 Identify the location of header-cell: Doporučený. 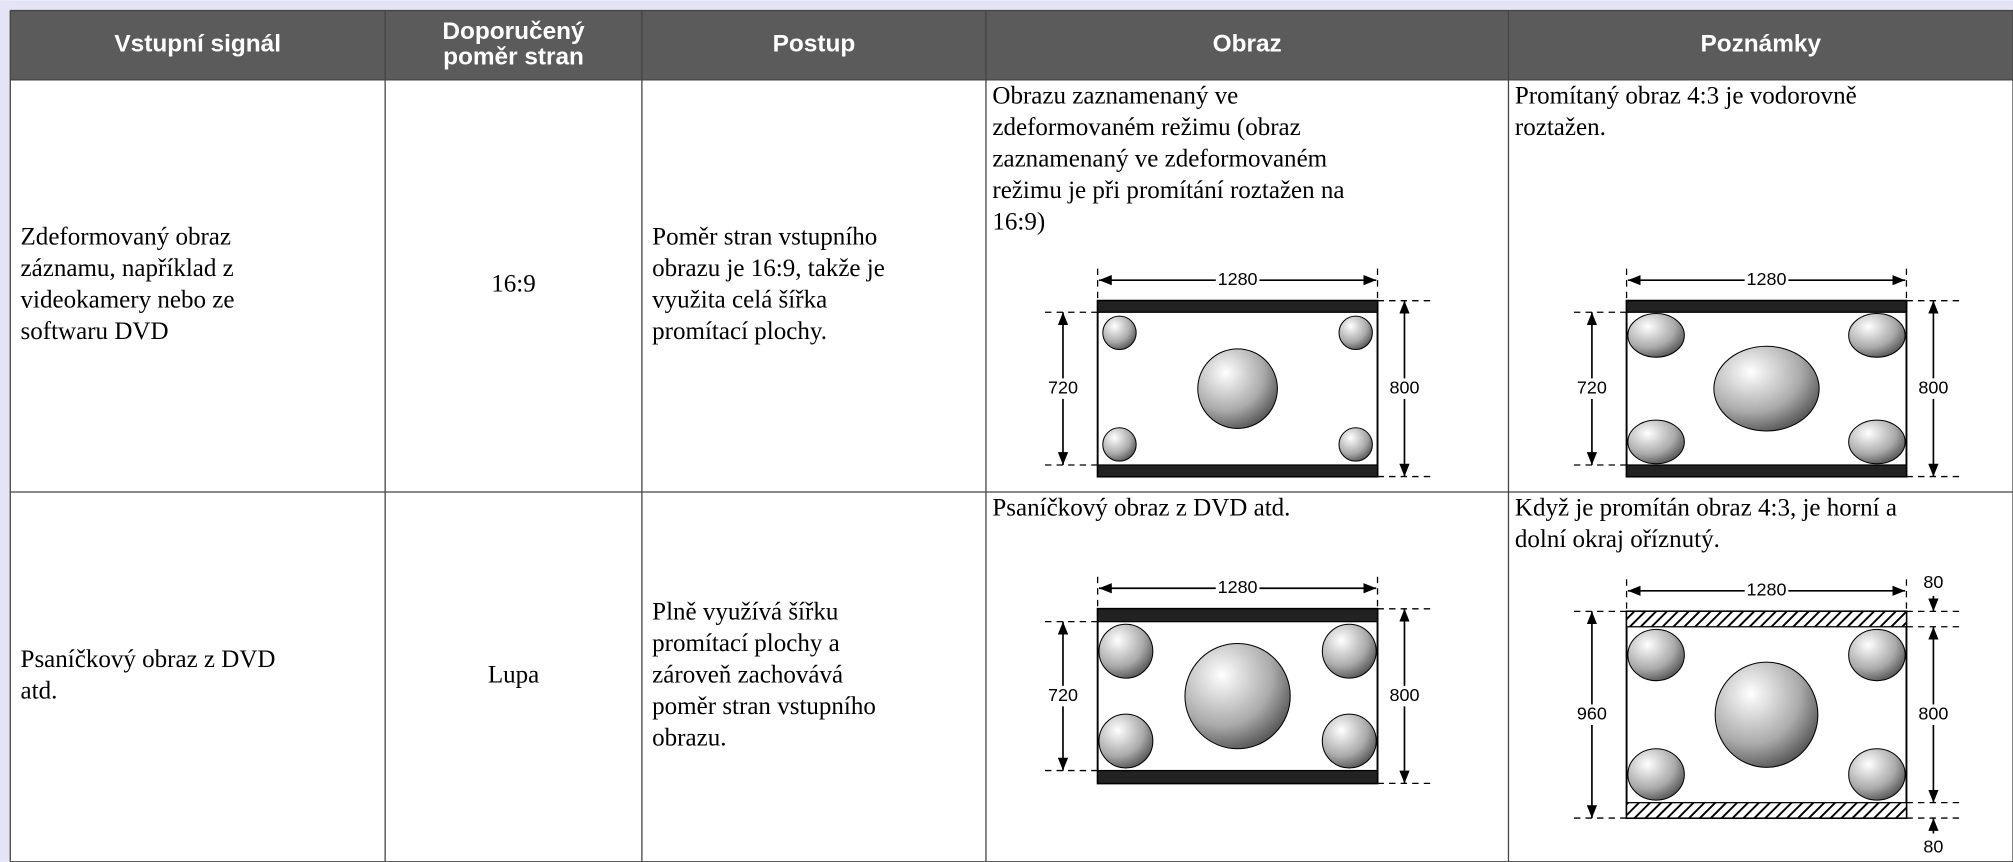
(513, 31).